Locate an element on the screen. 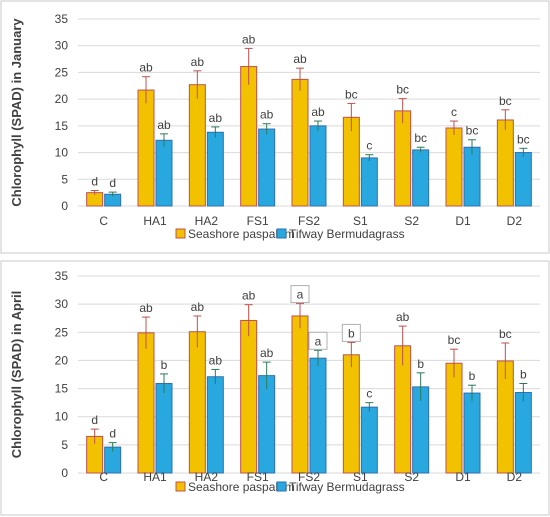 This screenshot has height=517, width=550. significance-letter: a is located at coordinates (300, 295).